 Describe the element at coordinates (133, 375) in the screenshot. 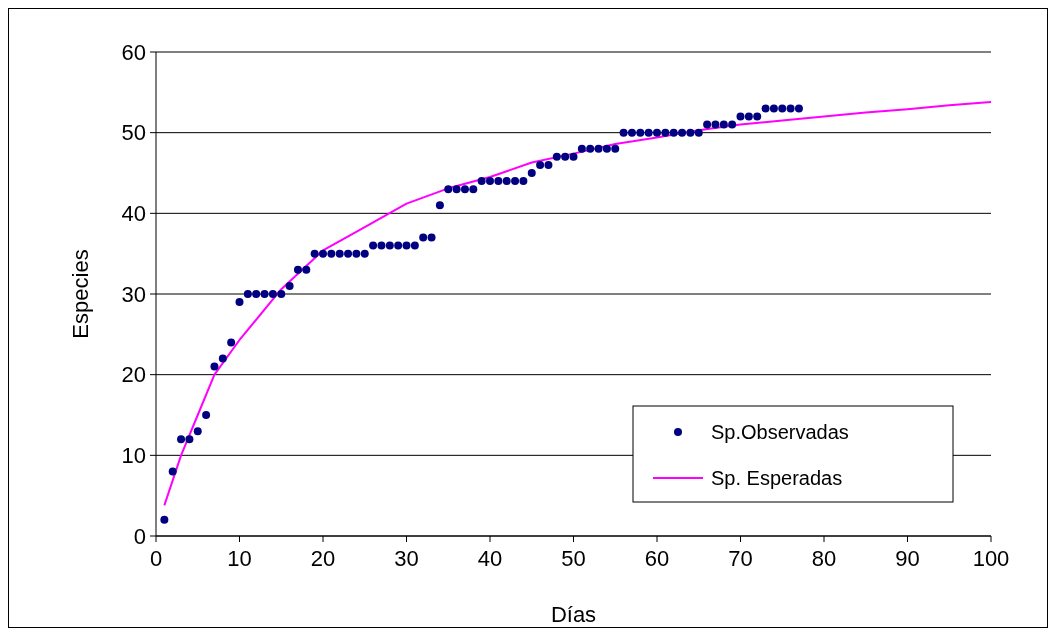

I see `y-tick-label: 20` at that location.